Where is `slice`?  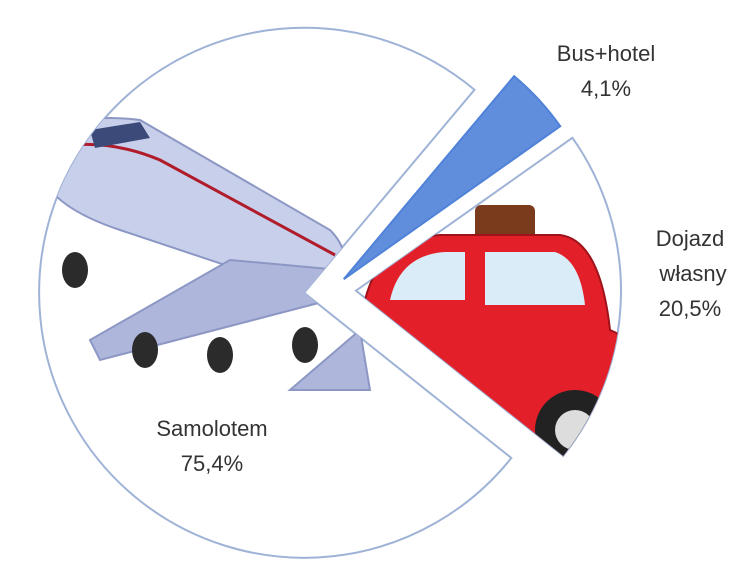
slice is located at coordinates (452, 177).